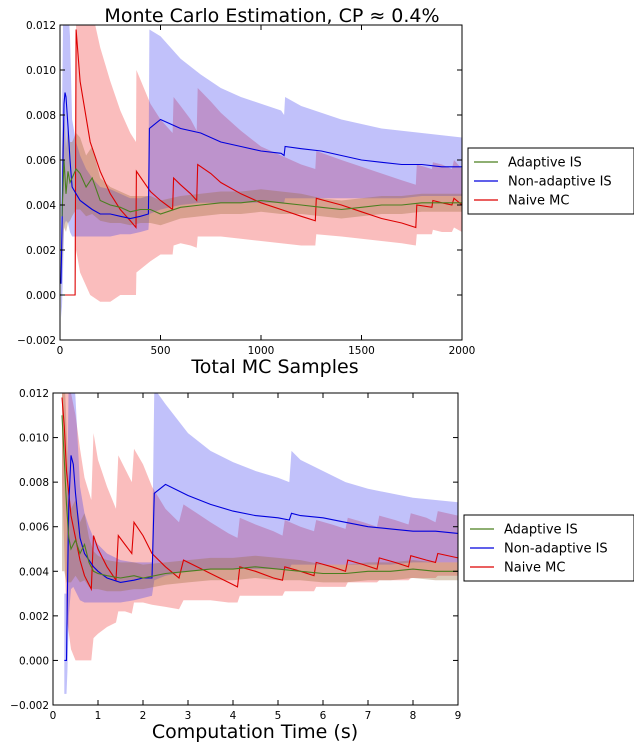  I want to click on bottom-xtick-label: 3, so click(188, 716).